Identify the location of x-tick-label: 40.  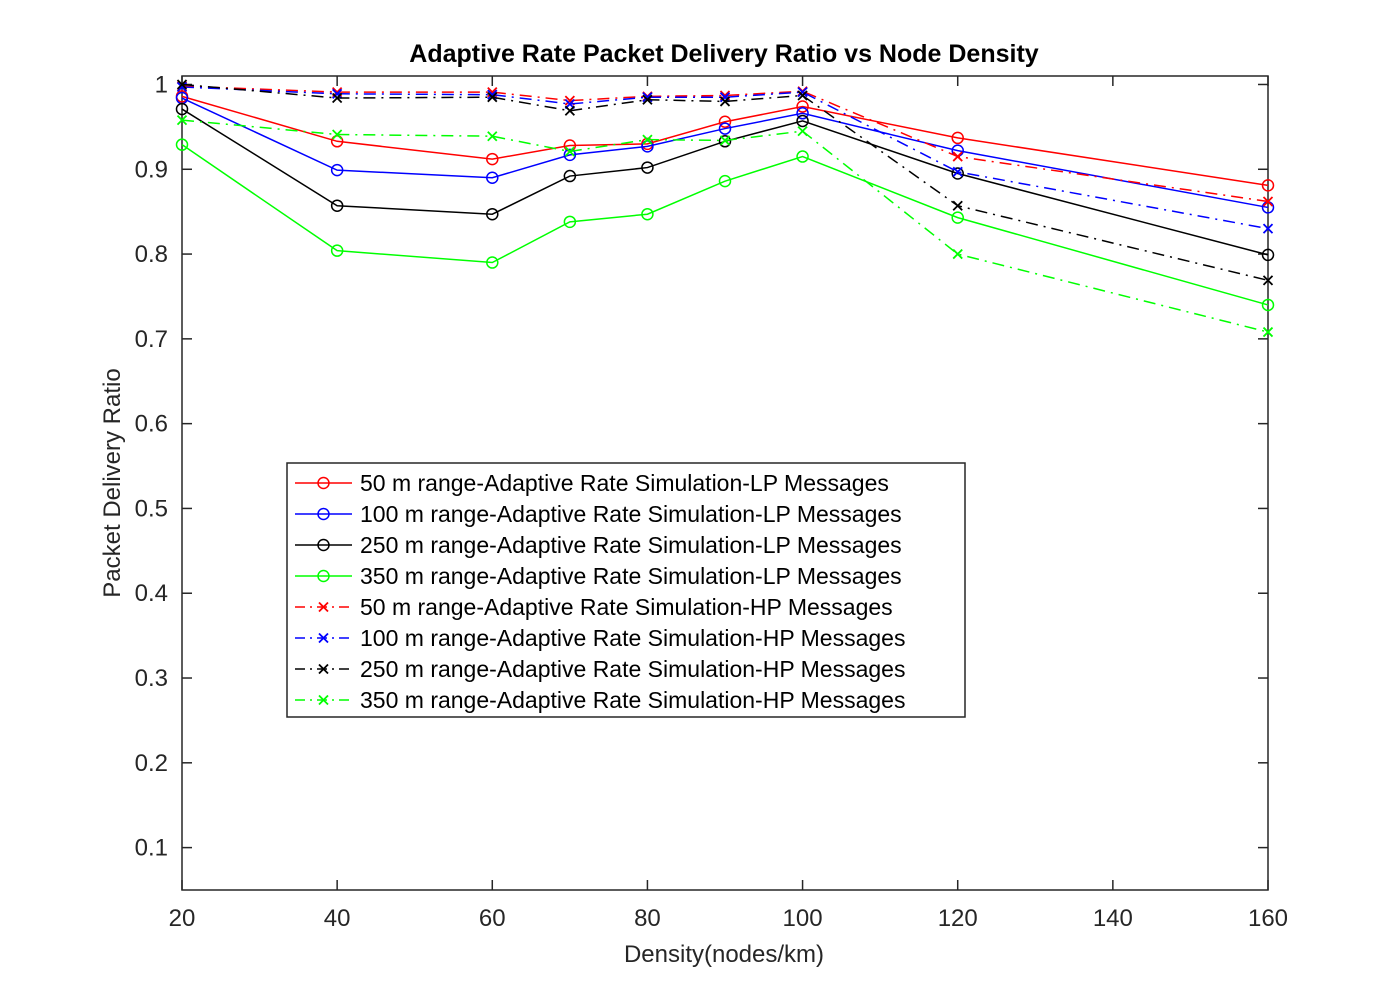
(337, 918).